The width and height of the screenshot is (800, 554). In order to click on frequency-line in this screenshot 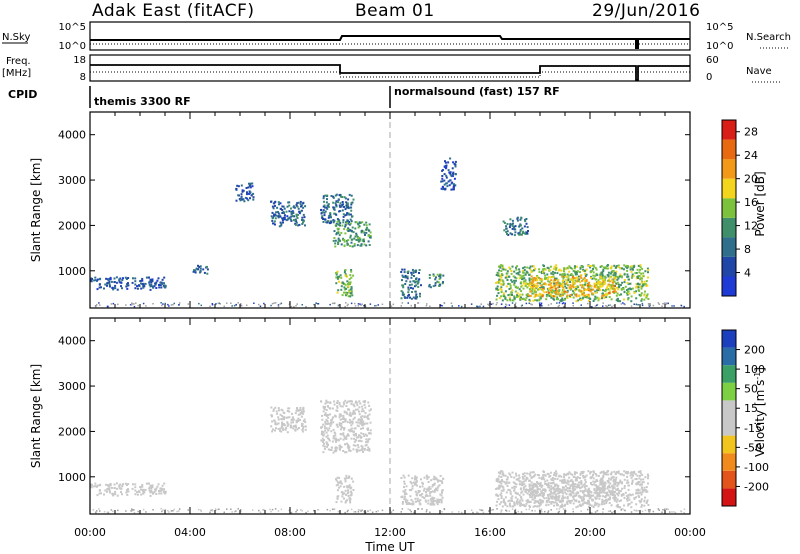, I will do `click(390, 72)`.